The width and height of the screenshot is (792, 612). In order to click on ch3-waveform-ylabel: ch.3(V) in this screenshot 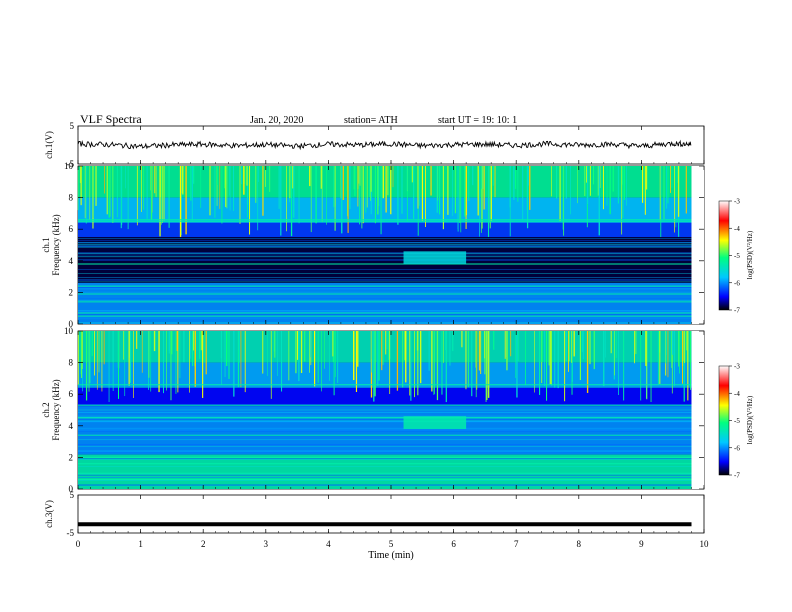, I will do `click(49, 514)`.